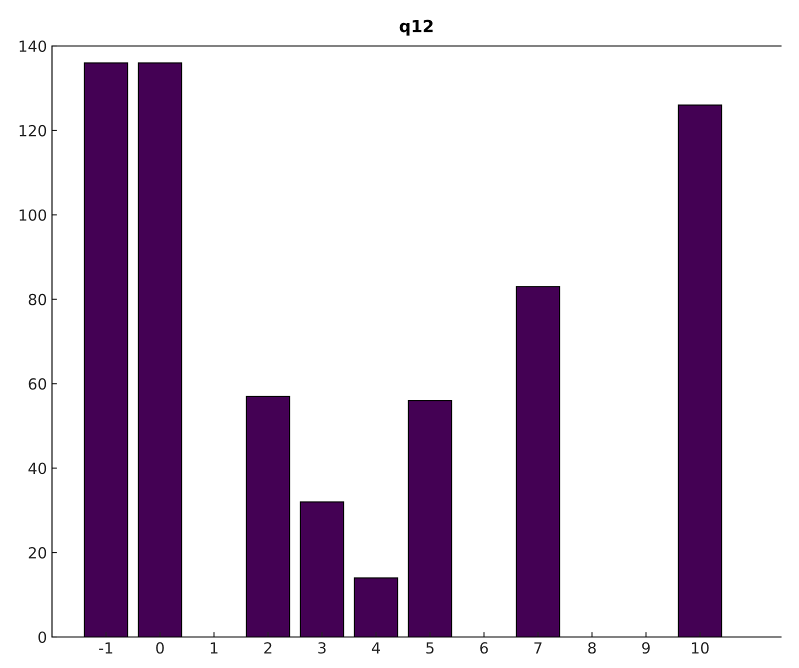  What do you see at coordinates (33, 215) in the screenshot?
I see `y-tick-label: 100` at bounding box center [33, 215].